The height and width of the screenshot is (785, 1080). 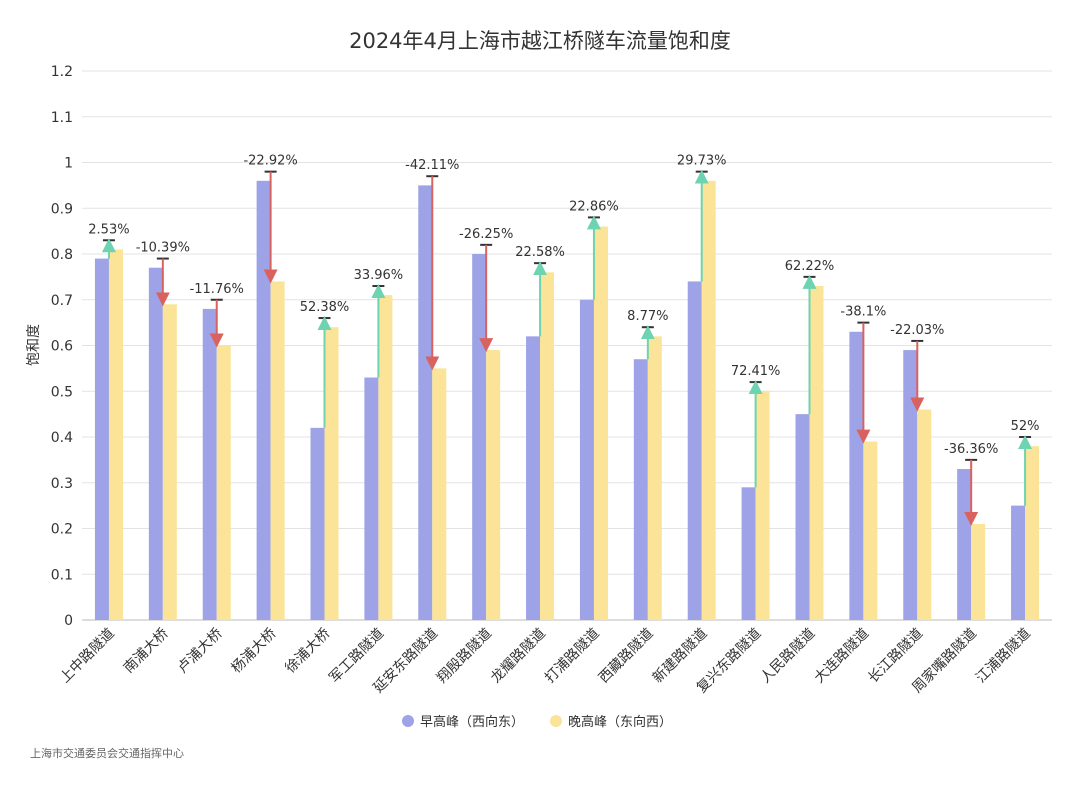 I want to click on change-label: -42.11%, so click(x=432, y=165).